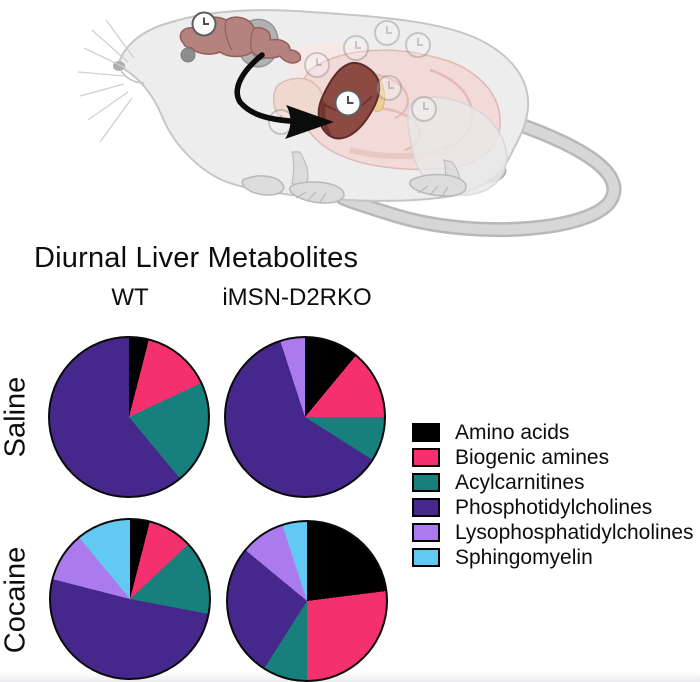 The width and height of the screenshot is (700, 682). I want to click on mouse-tail, so click(478, 177).